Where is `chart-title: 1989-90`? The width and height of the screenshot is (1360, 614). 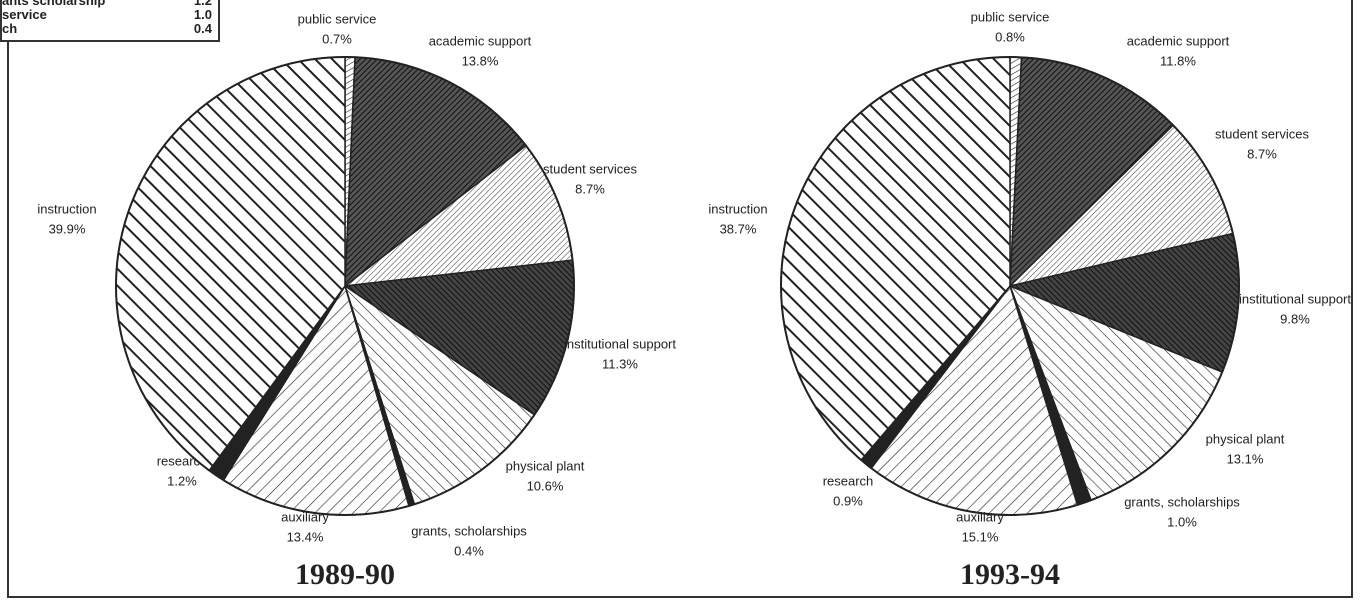
chart-title: 1989-90 is located at coordinates (345, 574).